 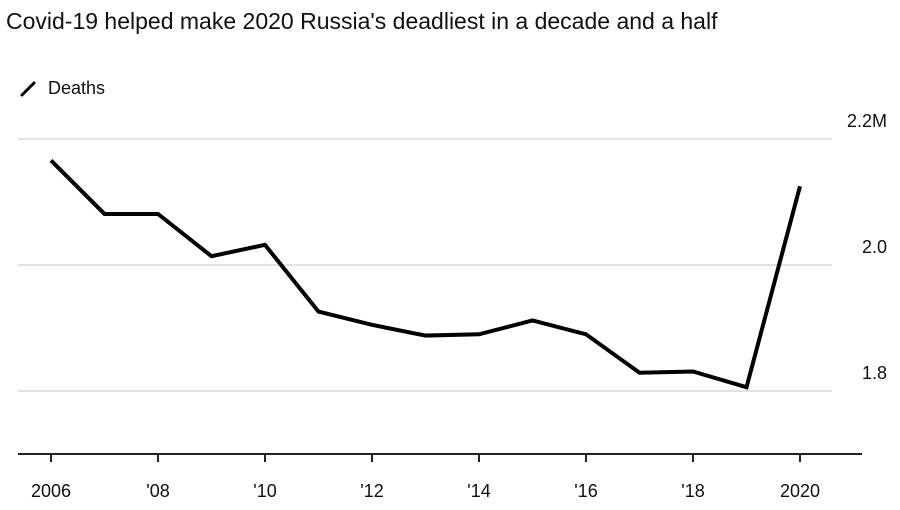 What do you see at coordinates (800, 491) in the screenshot?
I see `x-tick-label: 2020` at bounding box center [800, 491].